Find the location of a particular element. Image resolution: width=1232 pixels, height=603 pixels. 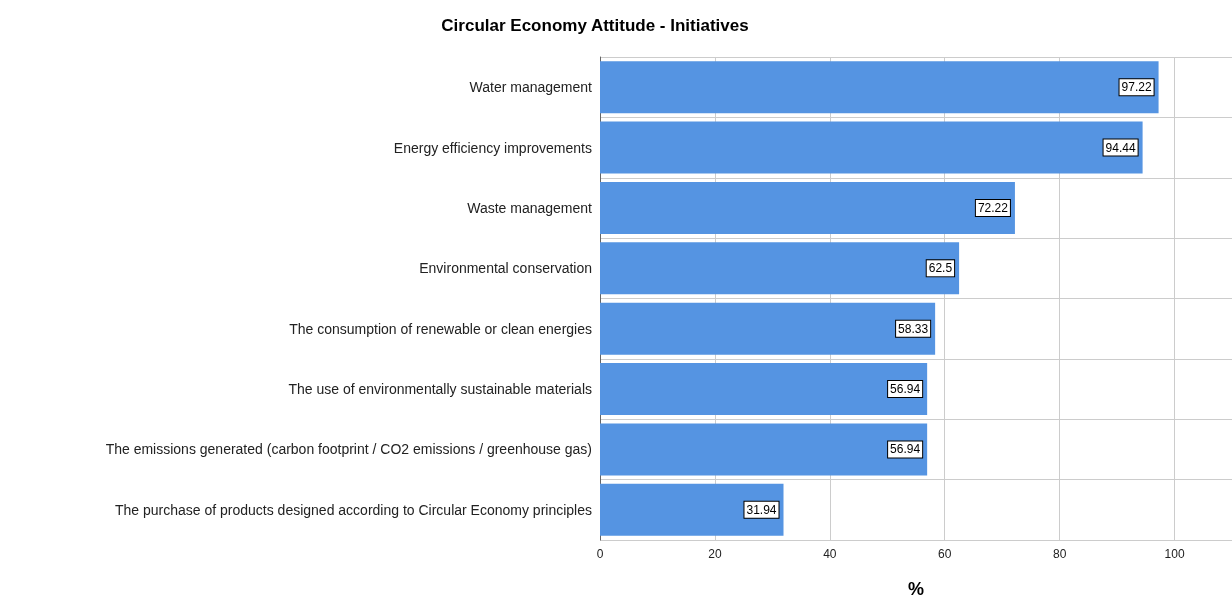

y-tick-label: Energy efficiency improvements is located at coordinates (492, 147).